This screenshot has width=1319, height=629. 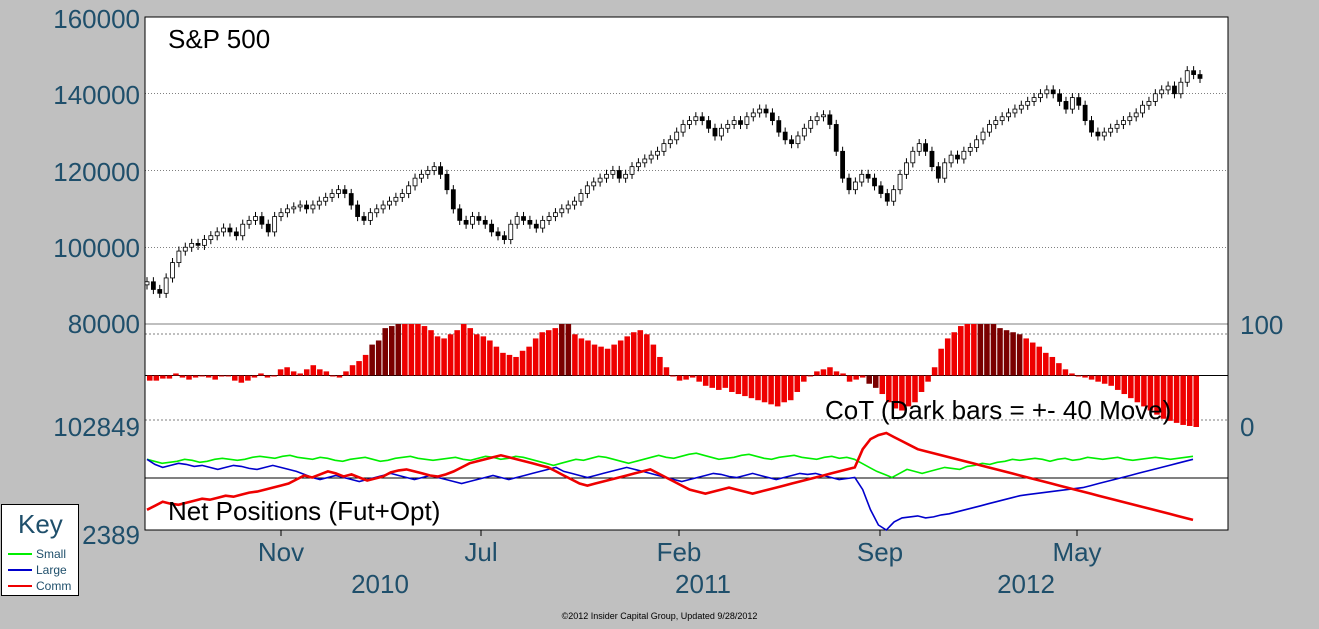 I want to click on cot-bars, so click(x=673, y=375).